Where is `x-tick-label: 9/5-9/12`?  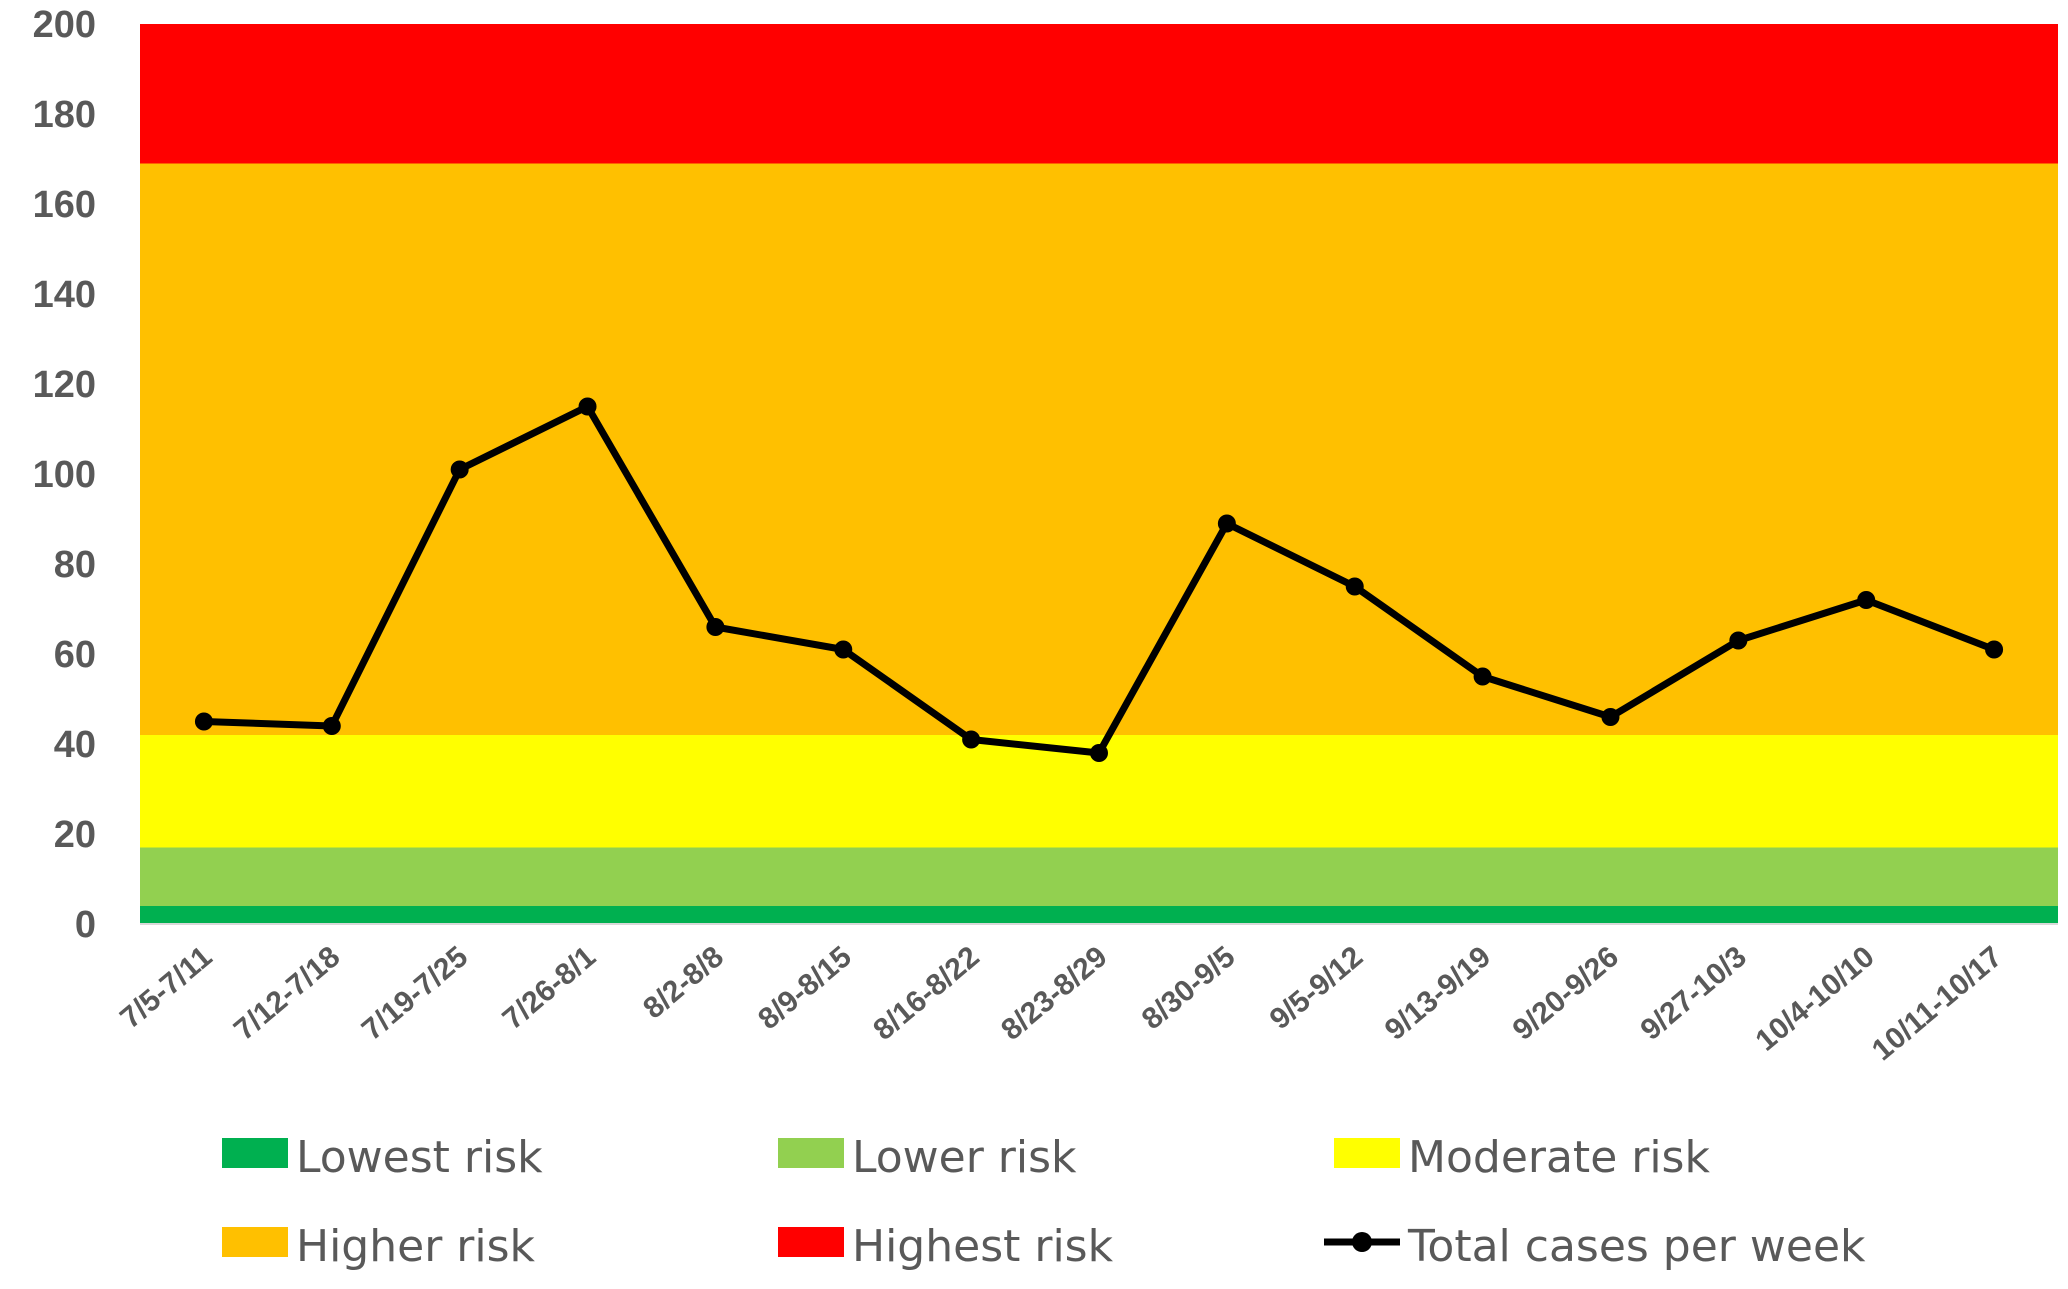
x-tick-label: 9/5-9/12 is located at coordinates (1317, 988).